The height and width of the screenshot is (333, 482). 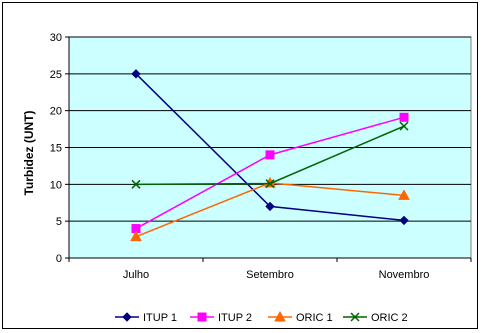 I want to click on x-tick-label: Julho, so click(x=136, y=275).